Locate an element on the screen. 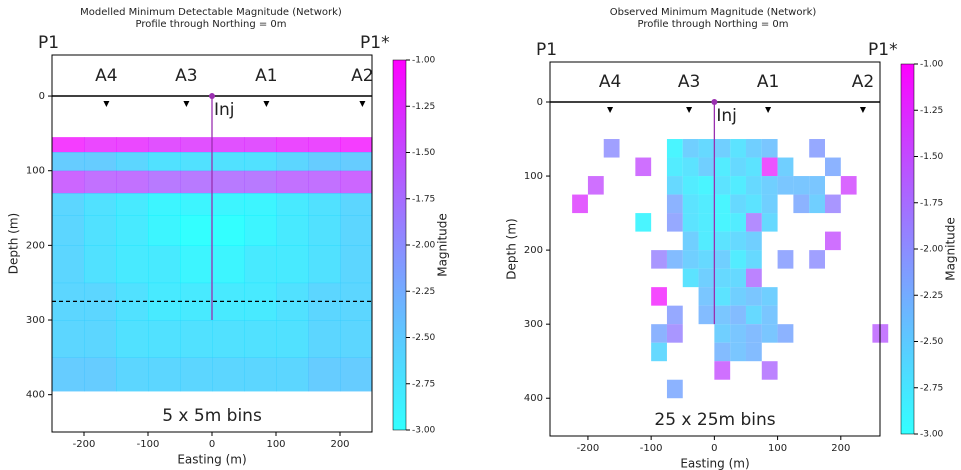 Image resolution: width=961 pixels, height=470 pixels. station-label: A2 is located at coordinates (362, 76).